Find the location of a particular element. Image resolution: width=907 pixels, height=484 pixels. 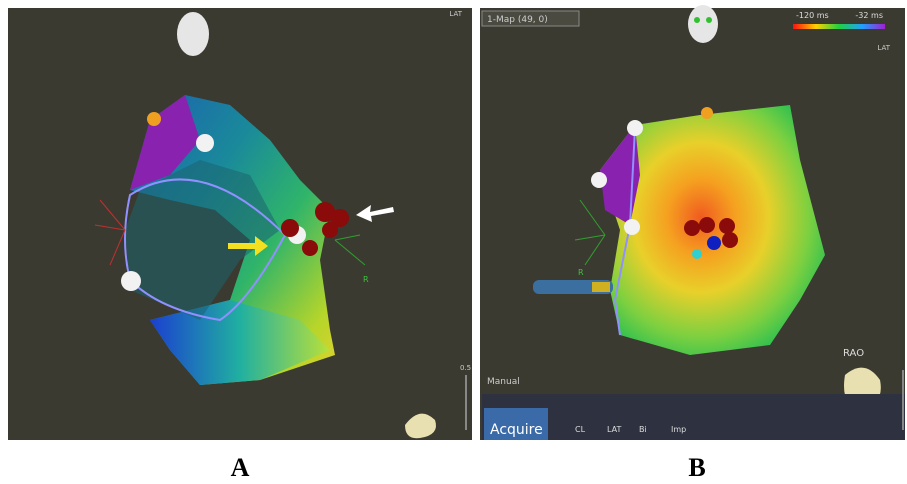

map-selector is located at coordinates (530, 18).